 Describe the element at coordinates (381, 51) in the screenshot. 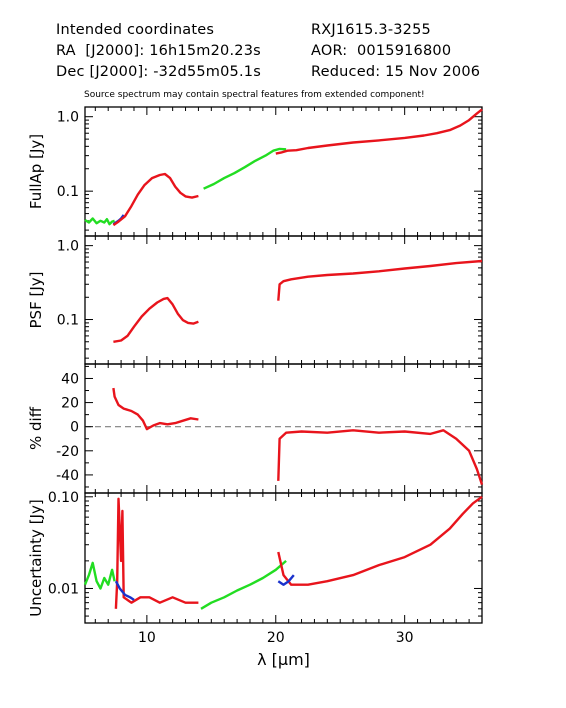

I see `header-aor: AOR: 0015916800` at that location.